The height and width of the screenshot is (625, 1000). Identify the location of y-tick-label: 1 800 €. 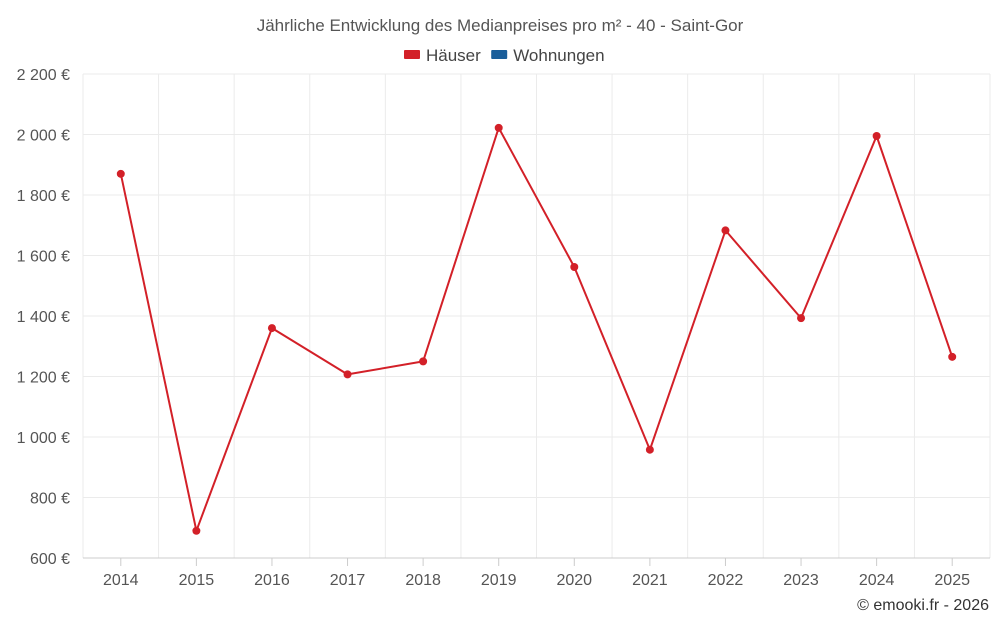
(43, 196).